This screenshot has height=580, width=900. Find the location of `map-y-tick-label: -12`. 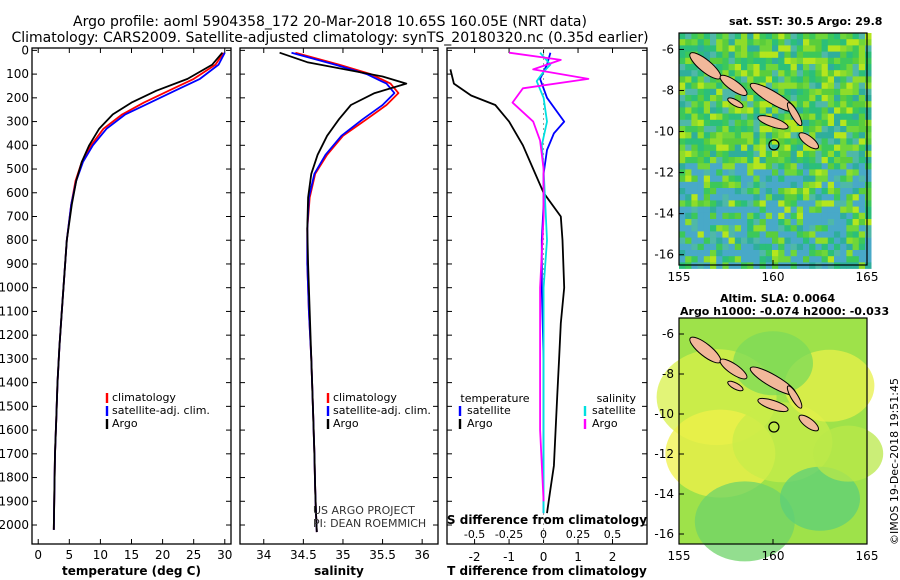

map-y-tick-label: -12 is located at coordinates (664, 454).